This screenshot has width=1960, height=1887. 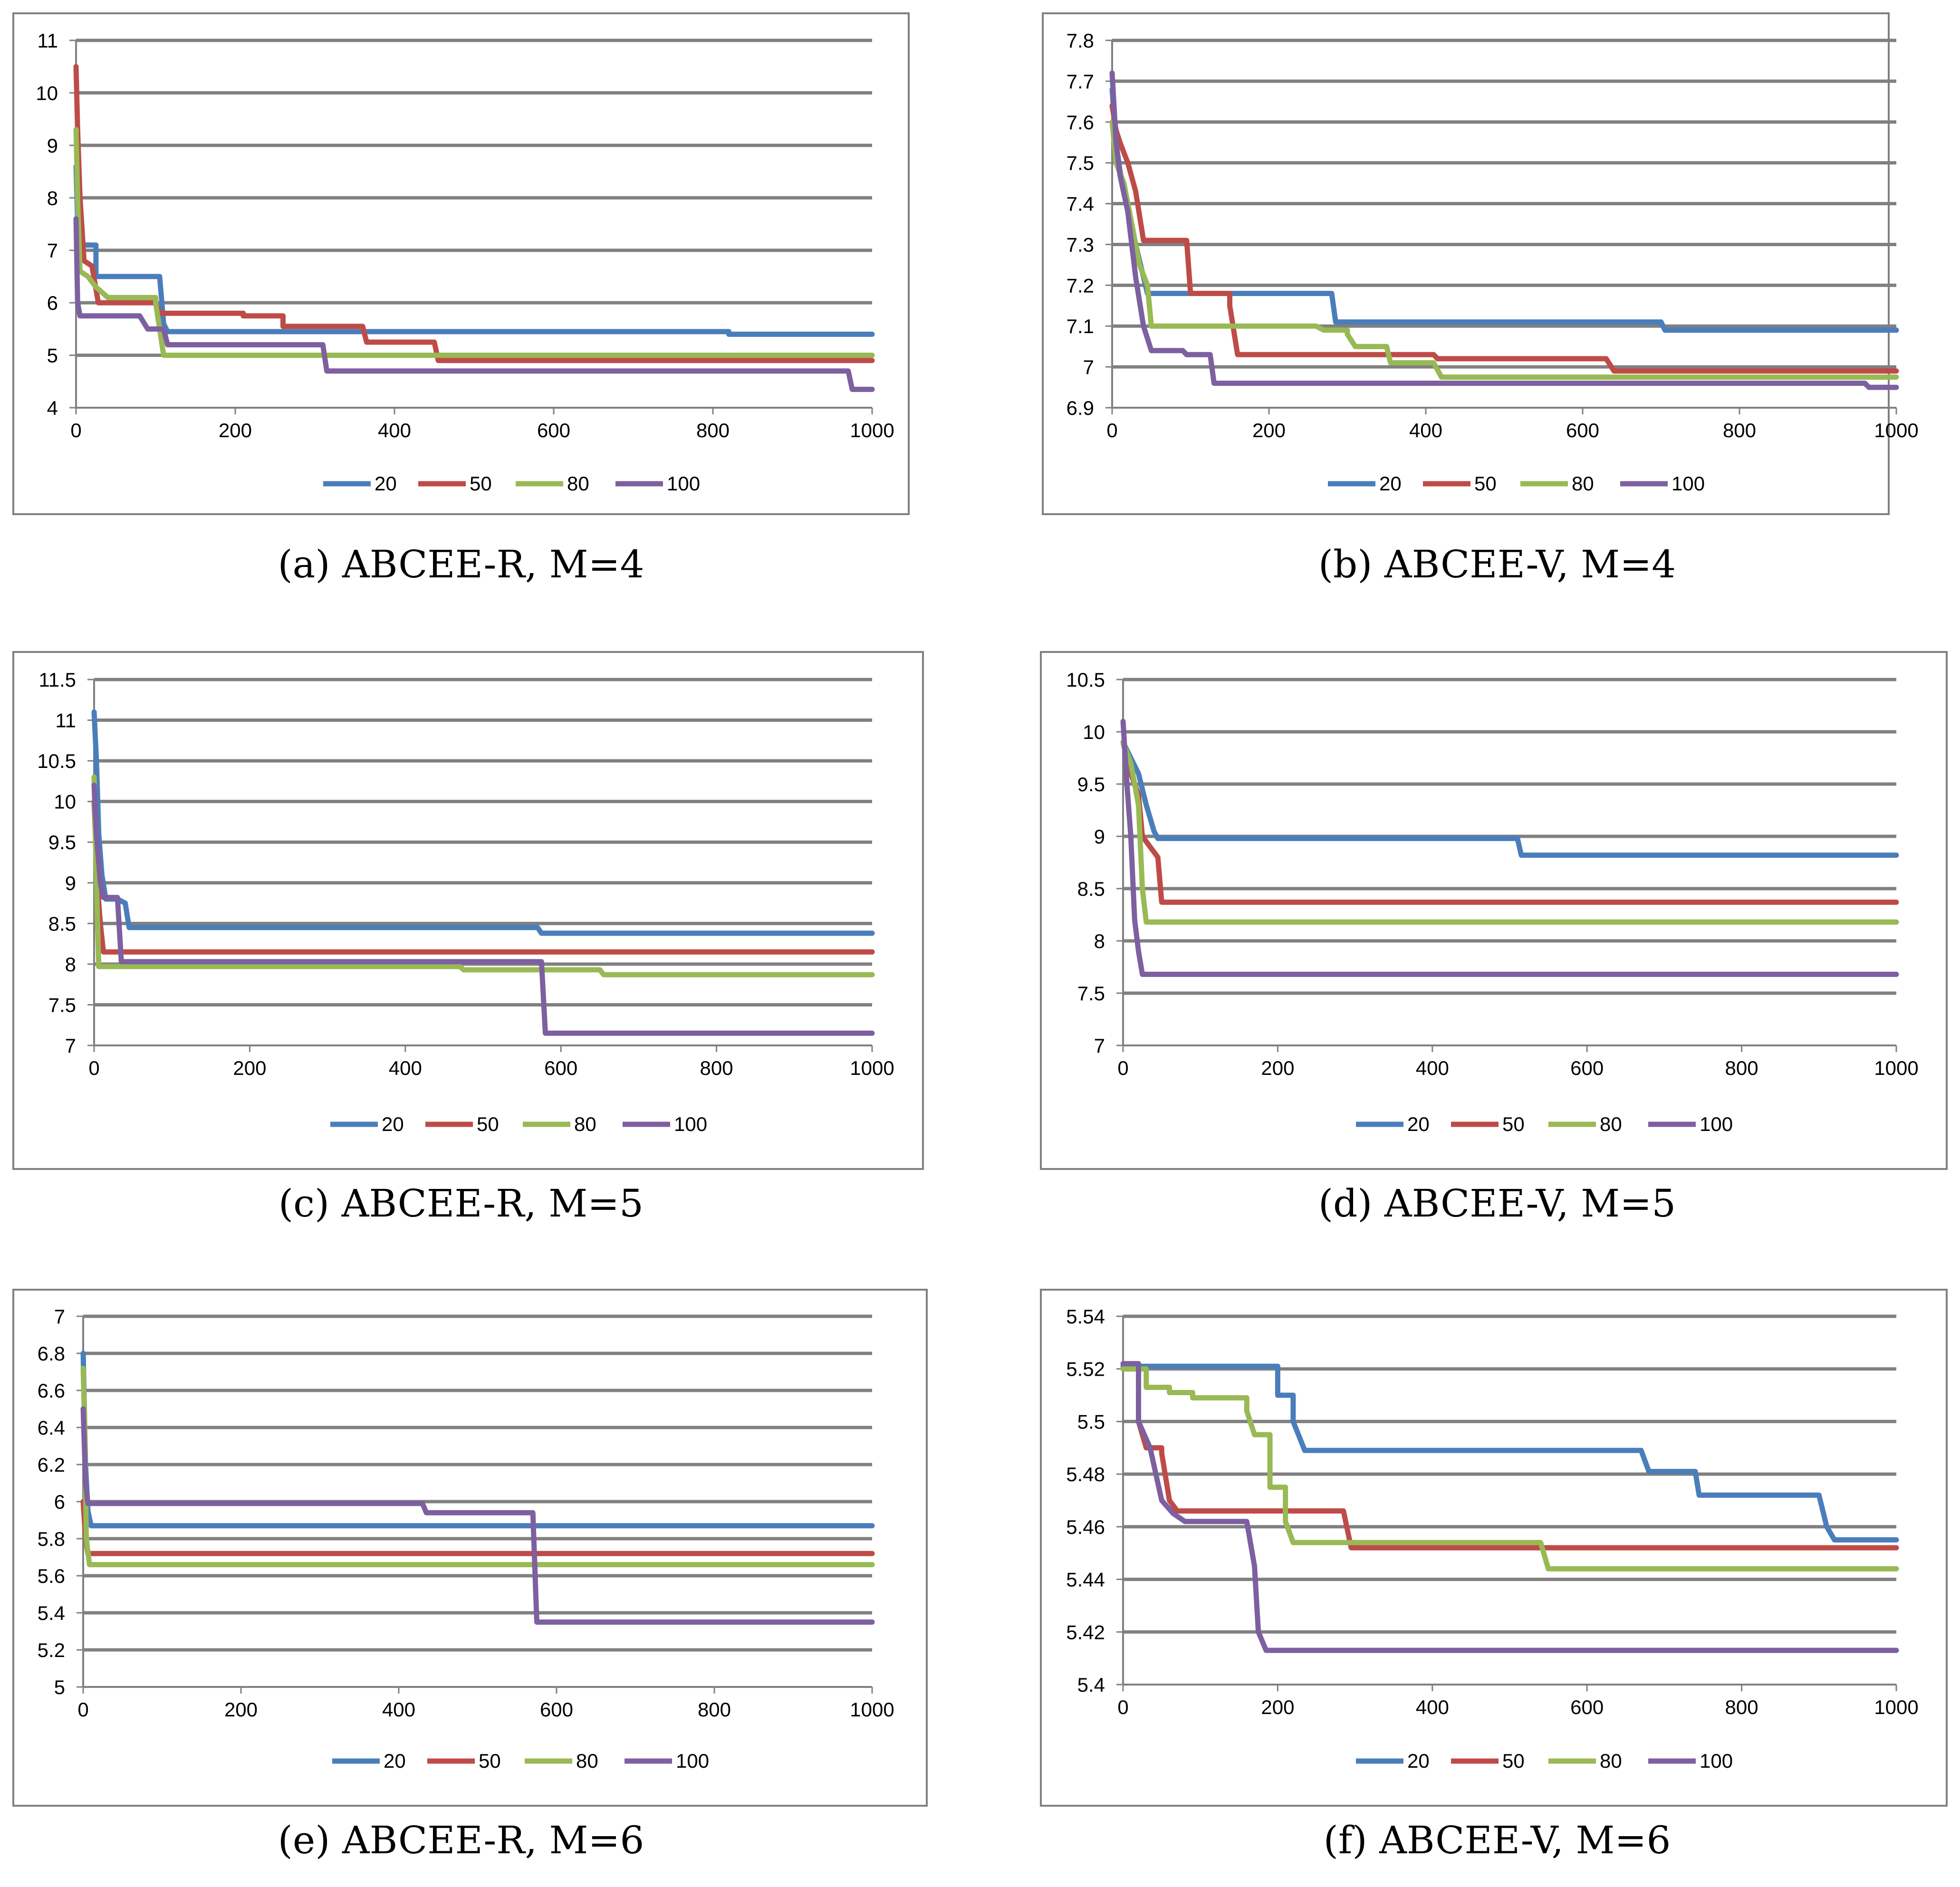 I want to click on y-tick-label: 5.5, so click(x=1091, y=1421).